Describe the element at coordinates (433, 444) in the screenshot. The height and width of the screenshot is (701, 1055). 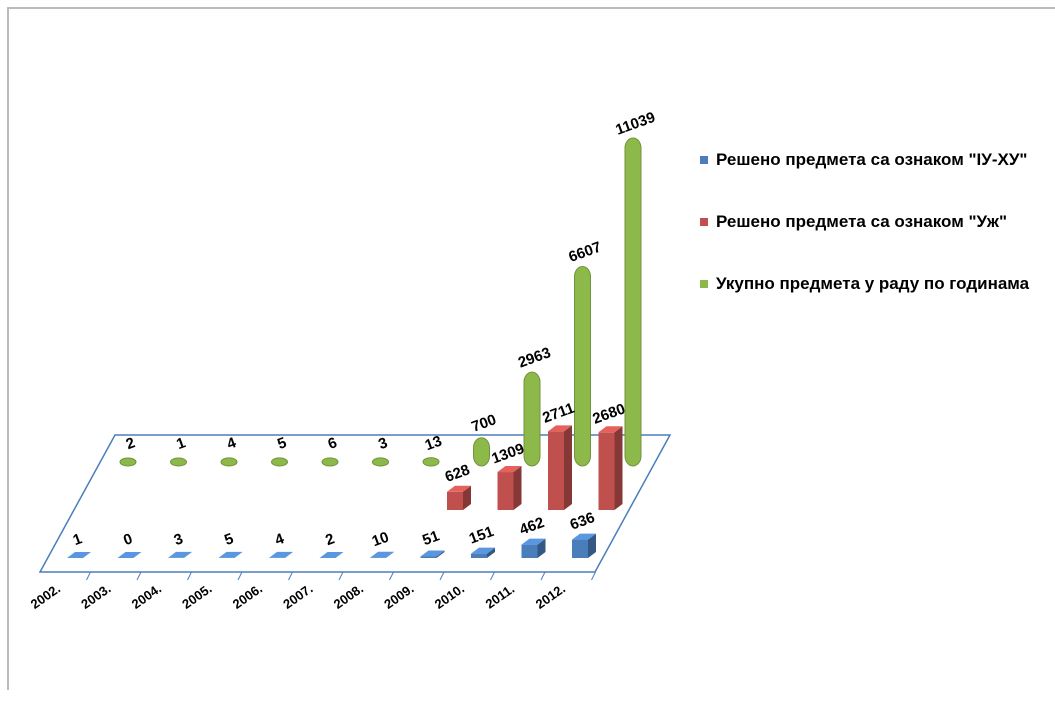
I see `data-label: 13` at that location.